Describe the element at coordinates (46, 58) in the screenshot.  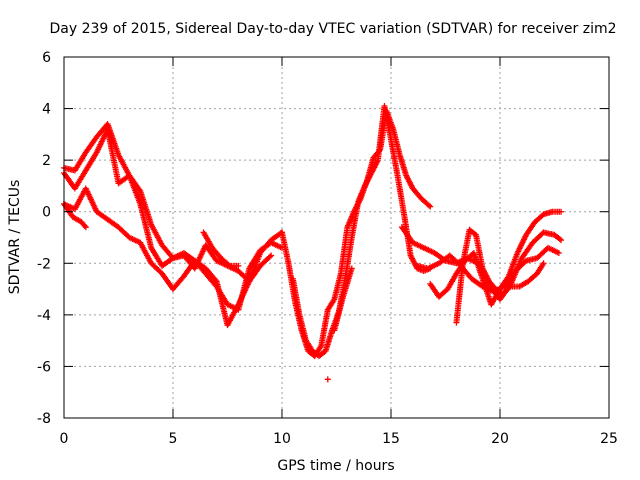
I see `y-tick-label: 6` at that location.